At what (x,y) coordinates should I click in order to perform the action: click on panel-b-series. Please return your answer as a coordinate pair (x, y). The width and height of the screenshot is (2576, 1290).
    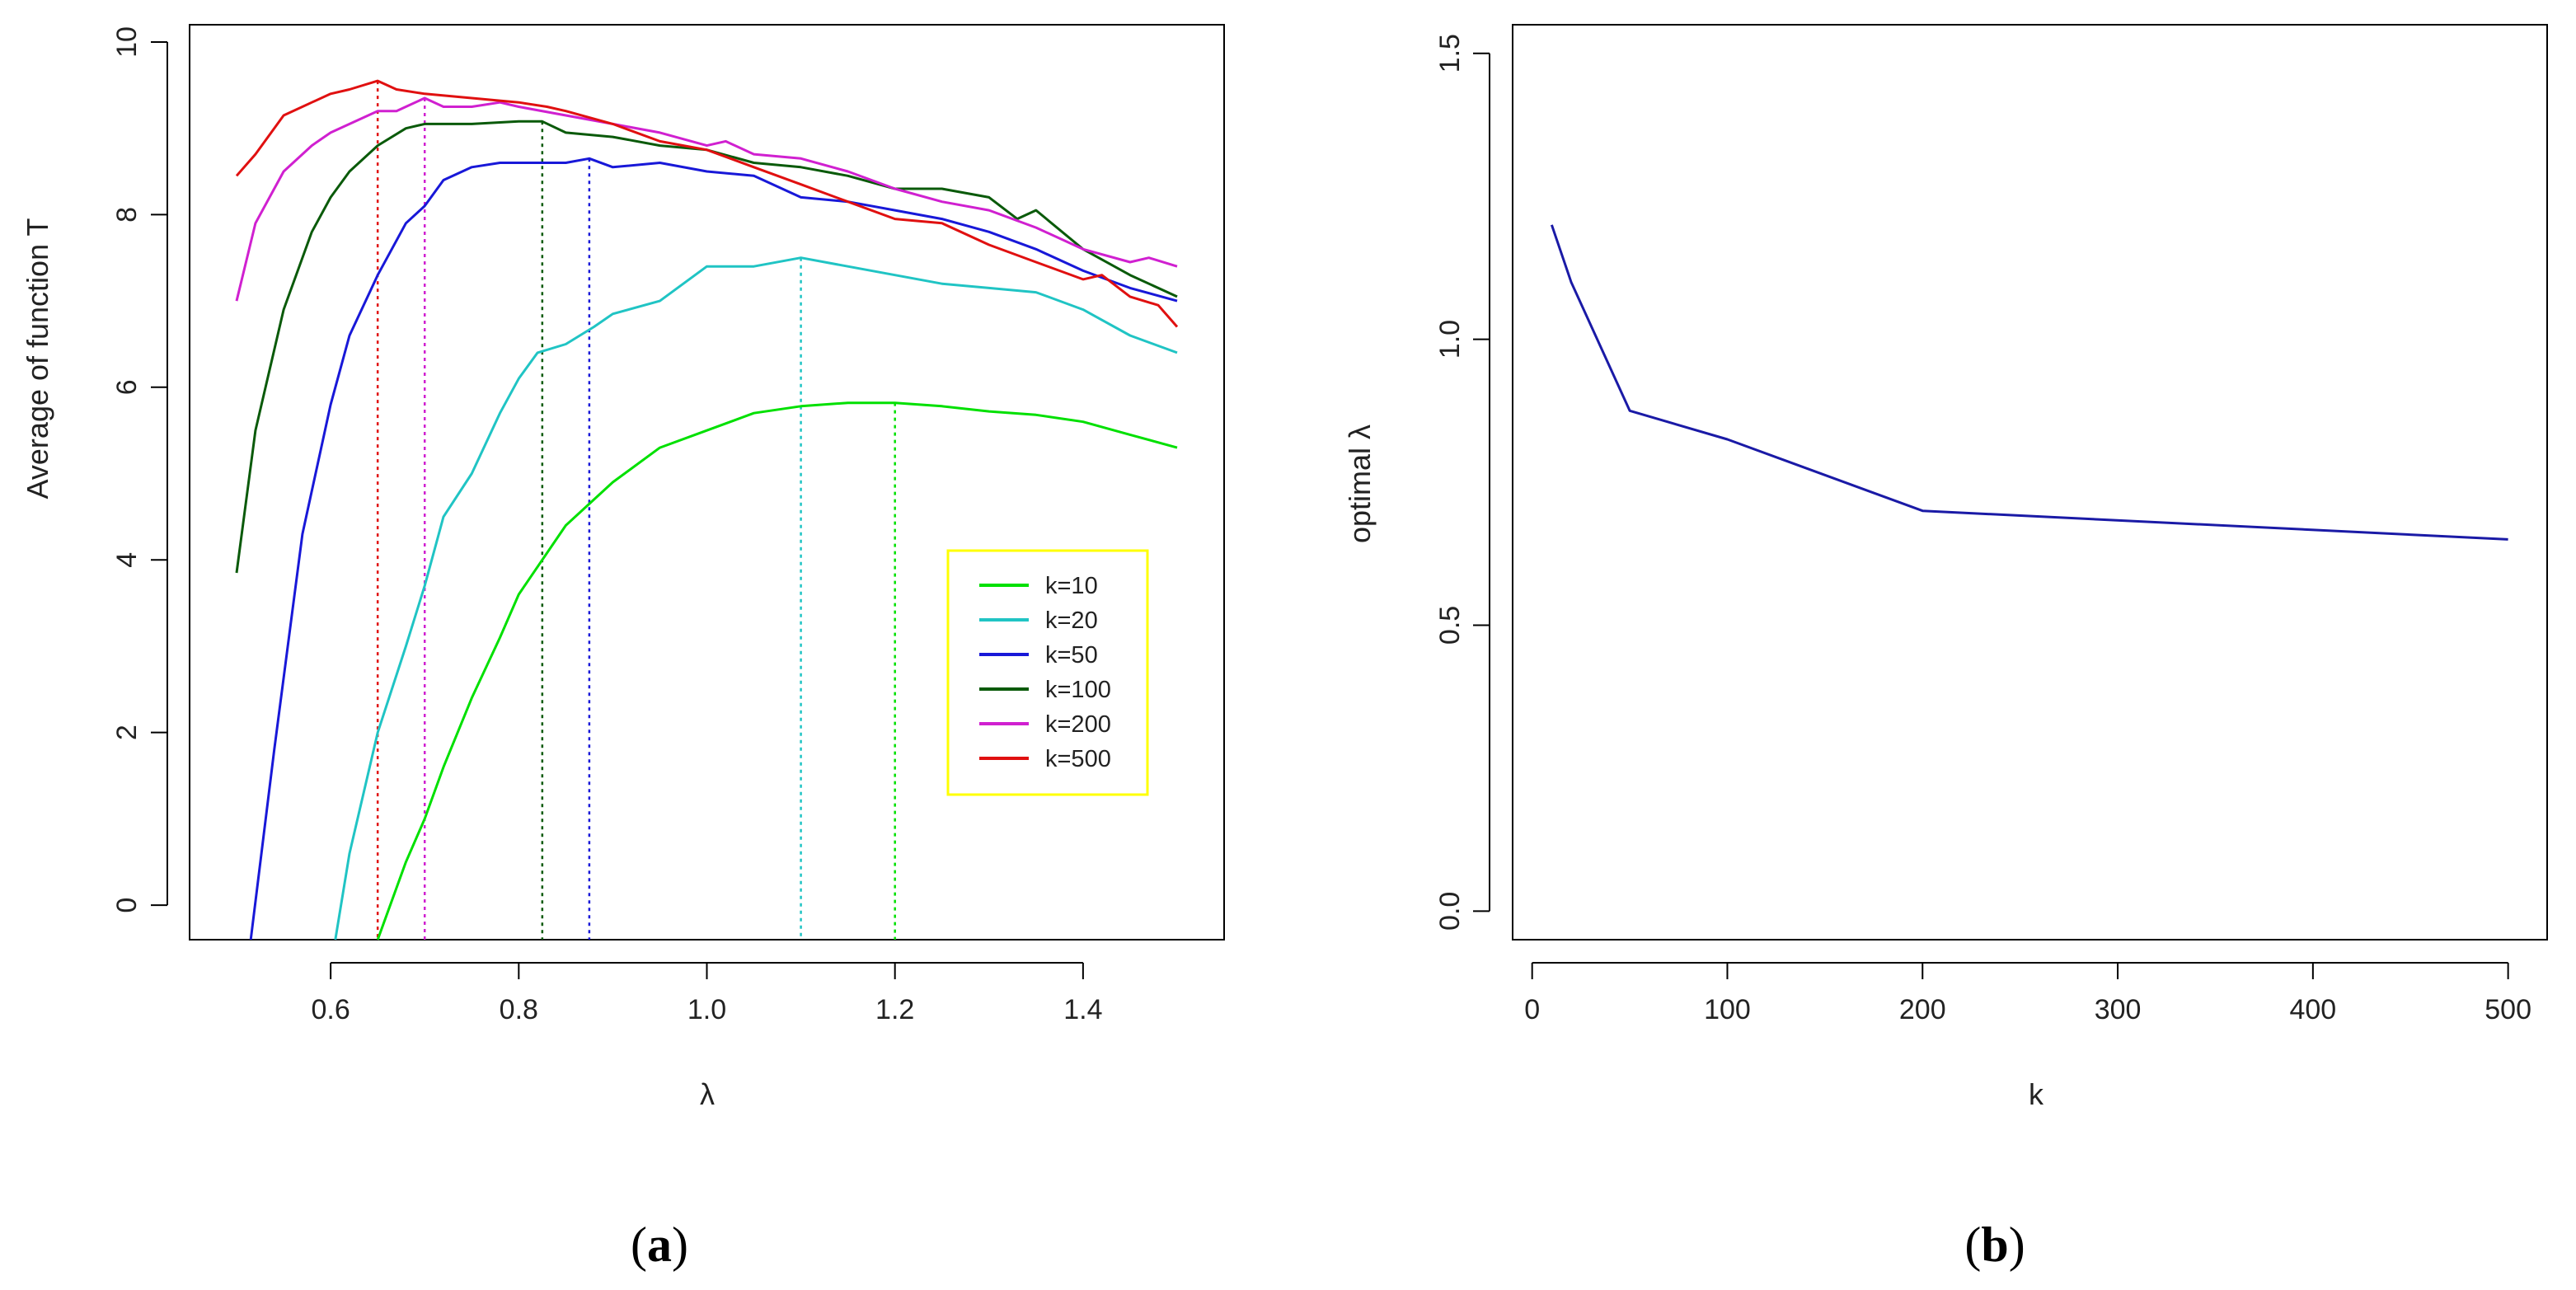
    Looking at the image, I should click on (2029, 382).